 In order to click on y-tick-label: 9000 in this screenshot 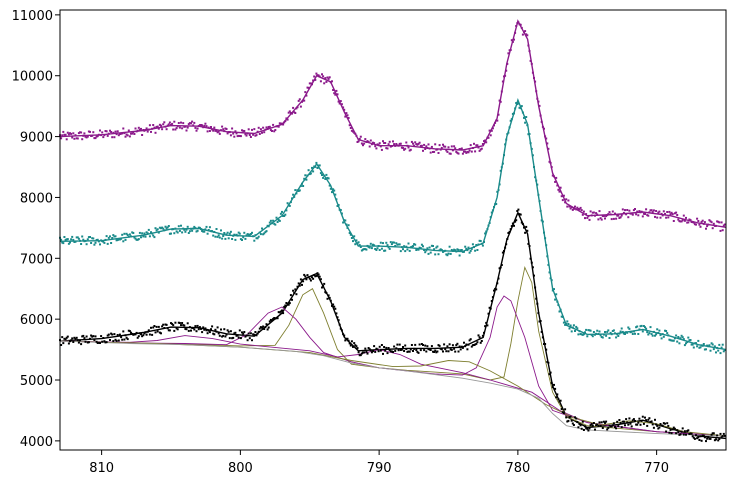, I will do `click(36, 138)`.